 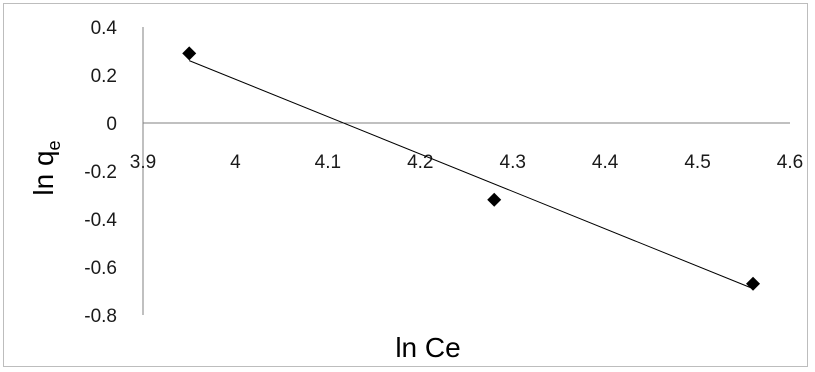 I want to click on x-tick-label: 4.5, so click(x=697, y=162).